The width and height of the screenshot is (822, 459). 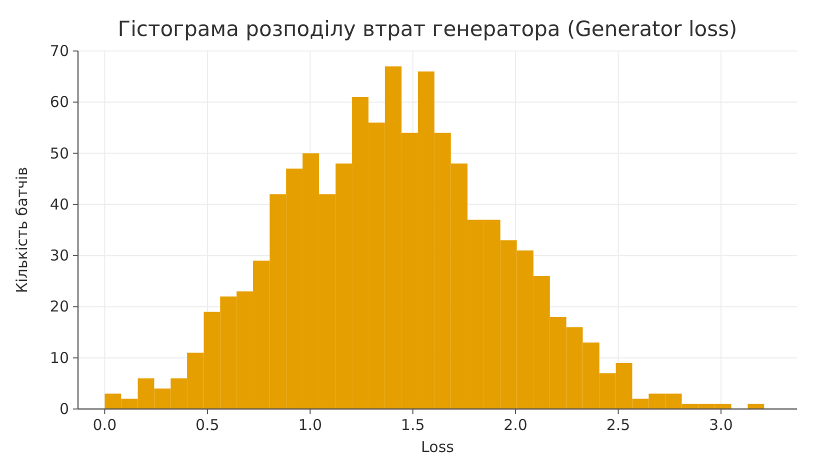 I want to click on y-axis-title: Кількість батчів, so click(x=22, y=230).